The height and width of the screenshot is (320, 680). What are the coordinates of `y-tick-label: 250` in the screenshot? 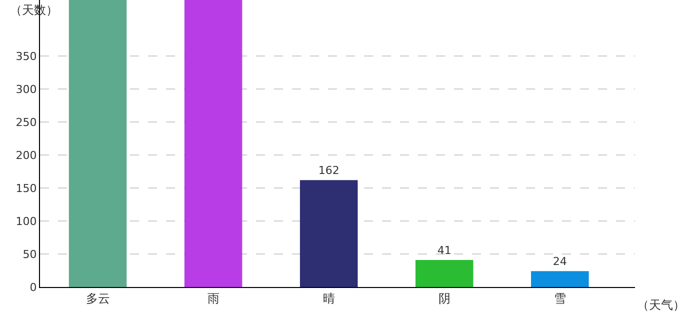 It's located at (26, 122).